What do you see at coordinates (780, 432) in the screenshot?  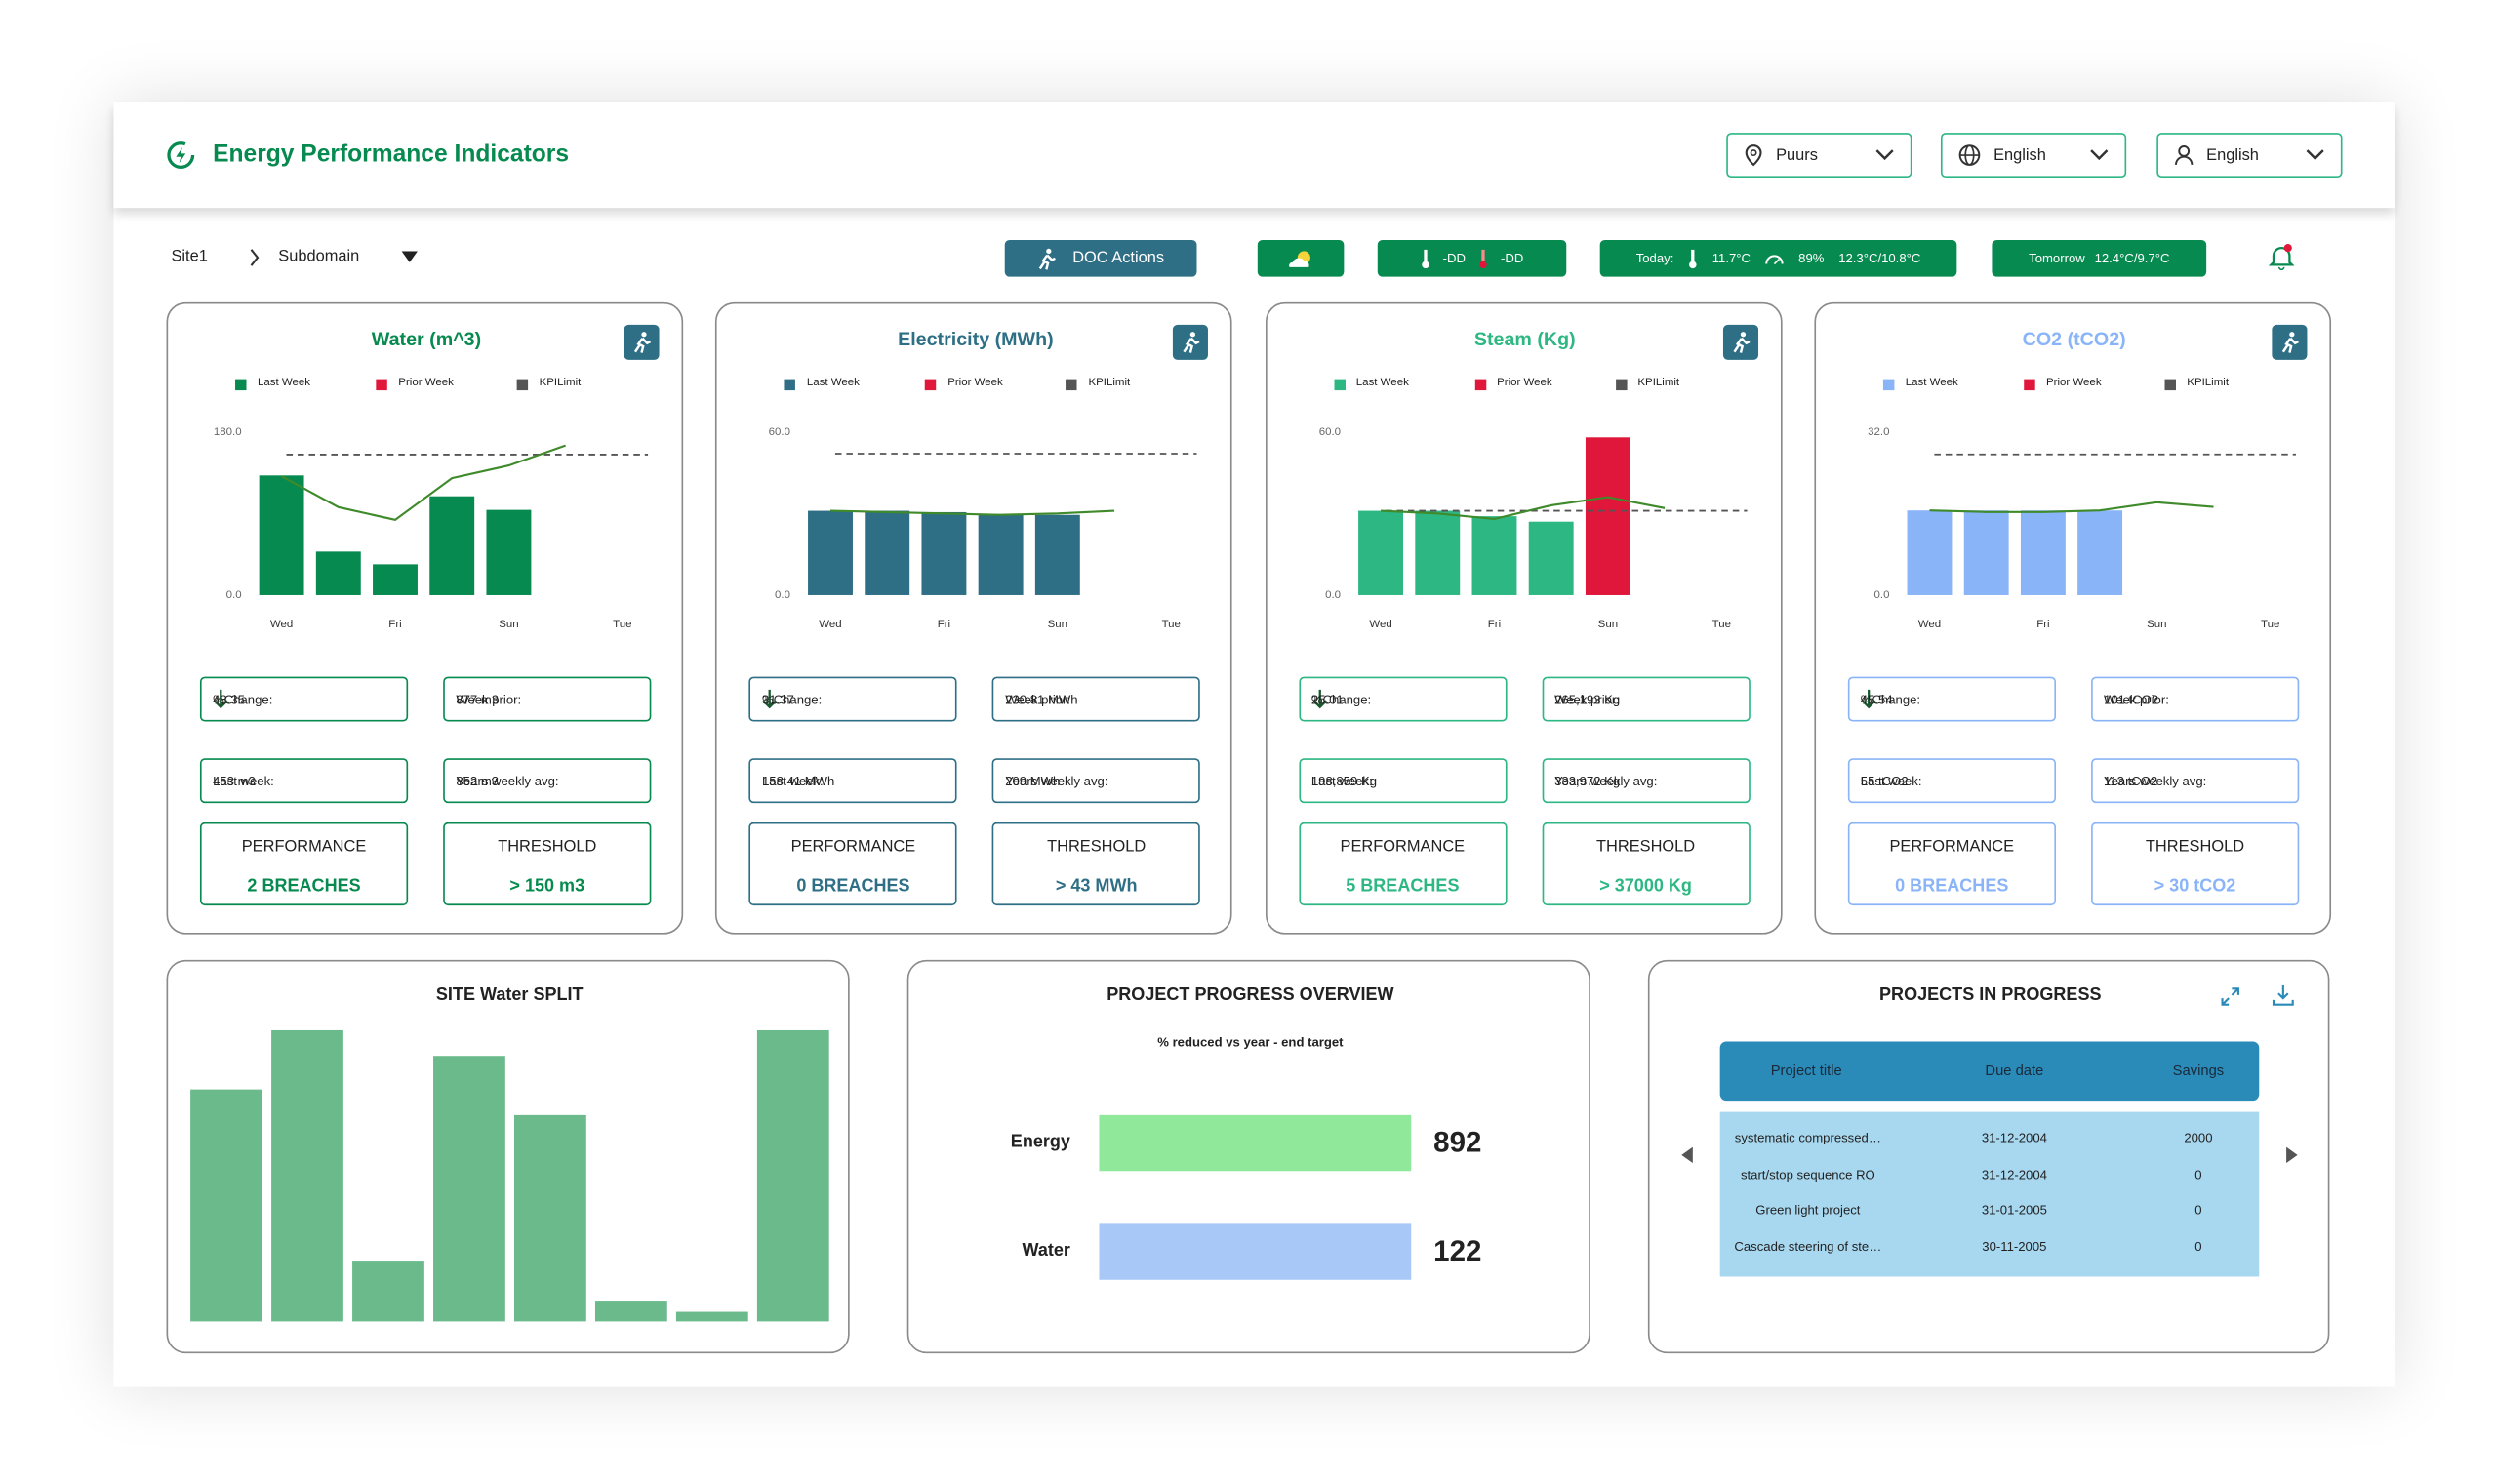 I see `y-tick-label: 60.0` at bounding box center [780, 432].